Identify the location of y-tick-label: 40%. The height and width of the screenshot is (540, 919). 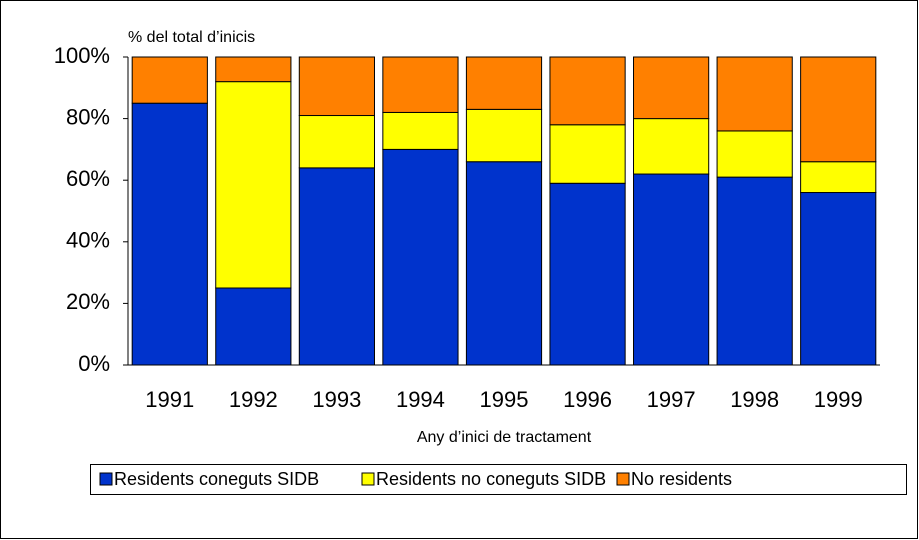
(88, 240).